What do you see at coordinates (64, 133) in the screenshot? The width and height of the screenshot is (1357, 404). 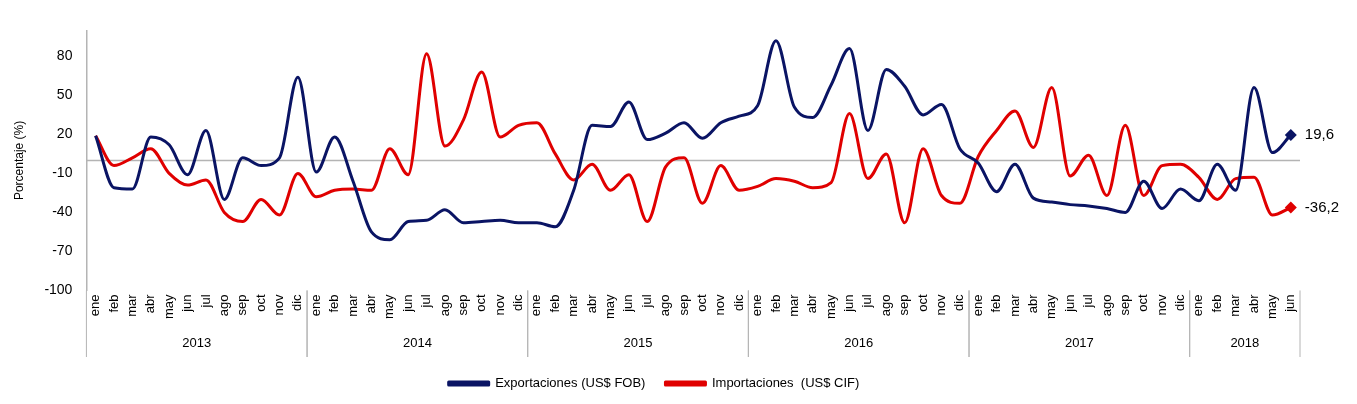 I see `y-tick-label: 20` at bounding box center [64, 133].